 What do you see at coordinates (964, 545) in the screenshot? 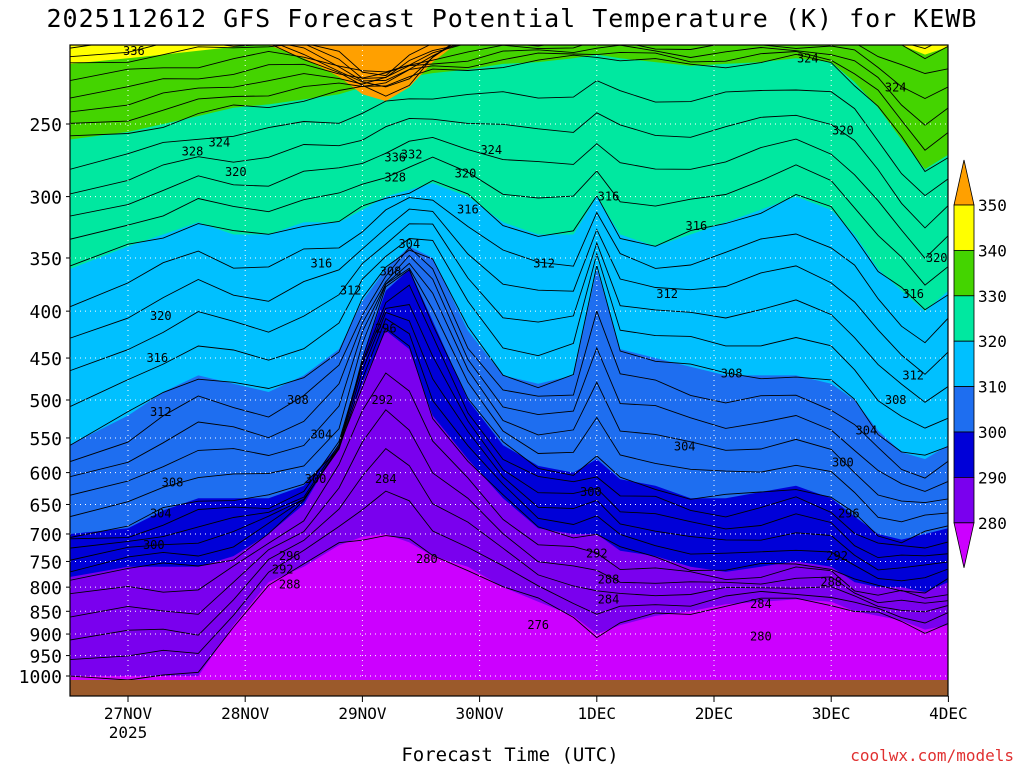
I see `colorbar-extend-low` at bounding box center [964, 545].